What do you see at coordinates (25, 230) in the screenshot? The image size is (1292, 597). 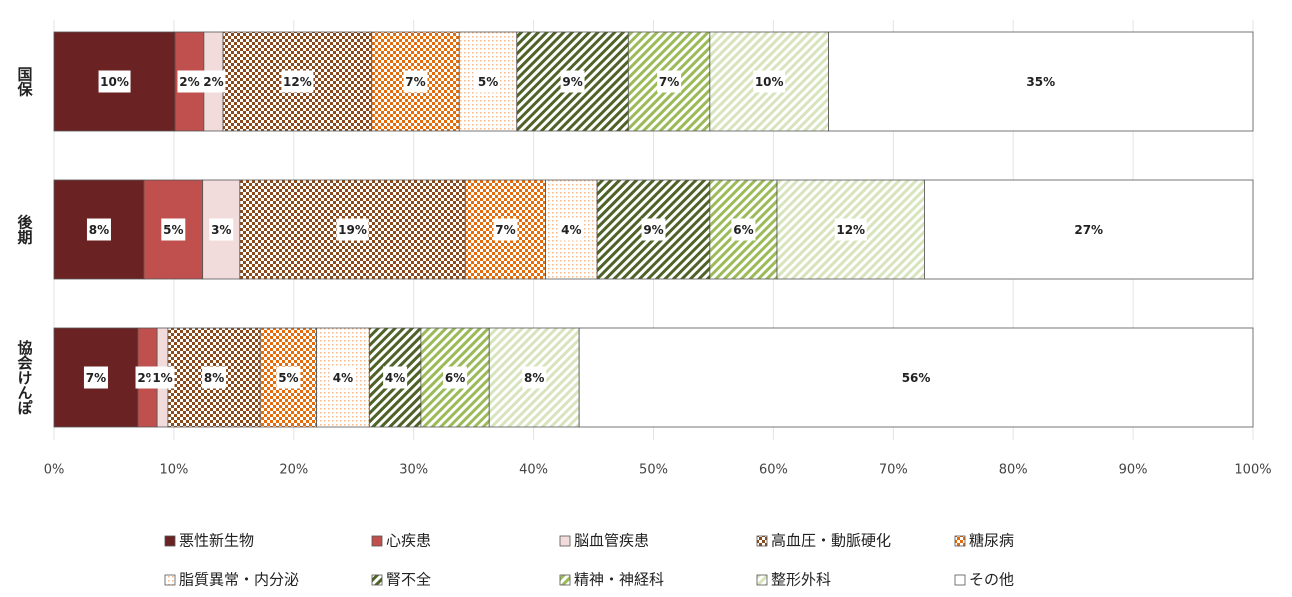 I see `category-label: 後期` at bounding box center [25, 230].